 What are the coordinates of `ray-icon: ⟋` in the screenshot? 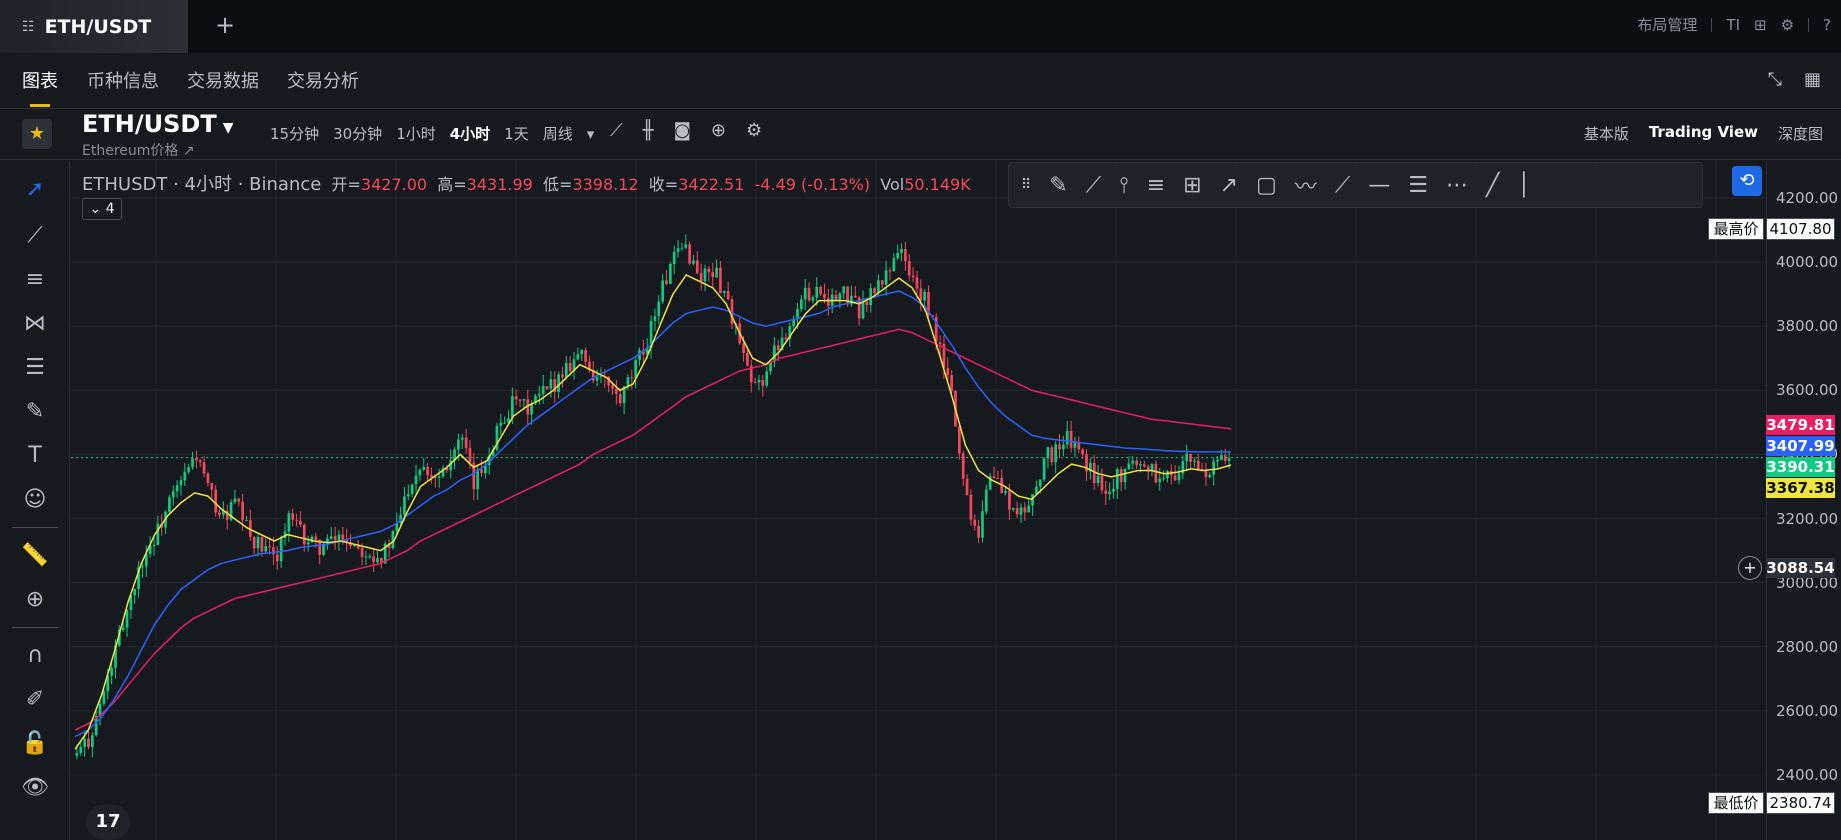 It's located at (1342, 185).